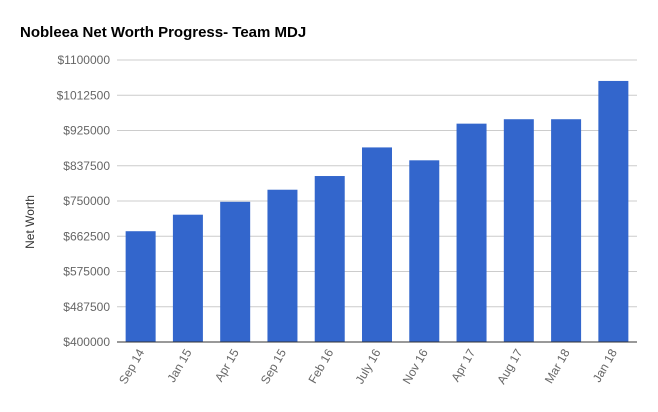 The height and width of the screenshot is (412, 658). I want to click on y-tick-label: $1100000, so click(84, 60).